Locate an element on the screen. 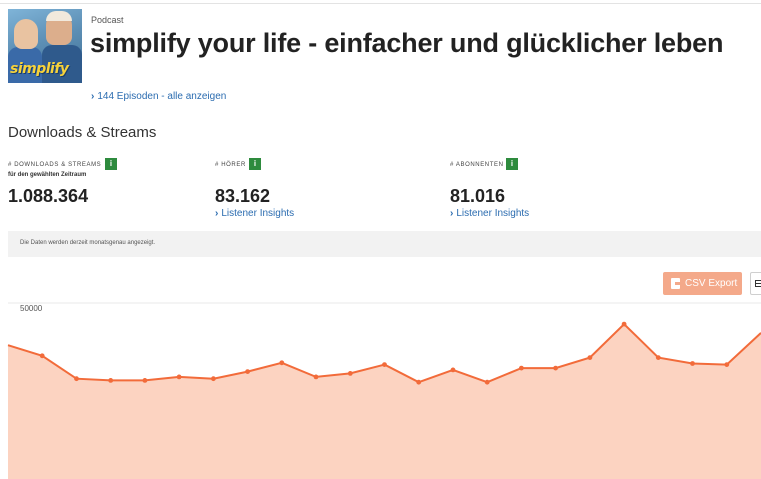 The width and height of the screenshot is (761, 479). cover-person-right-body is located at coordinates (62, 64).